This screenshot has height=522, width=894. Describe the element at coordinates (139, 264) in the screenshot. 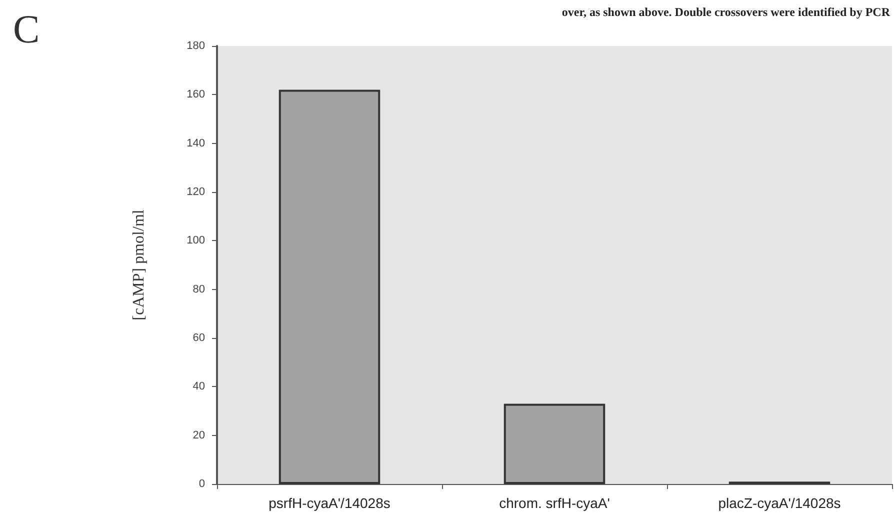

I see `y-axis-title: [cAMP] pmol/ml` at that location.